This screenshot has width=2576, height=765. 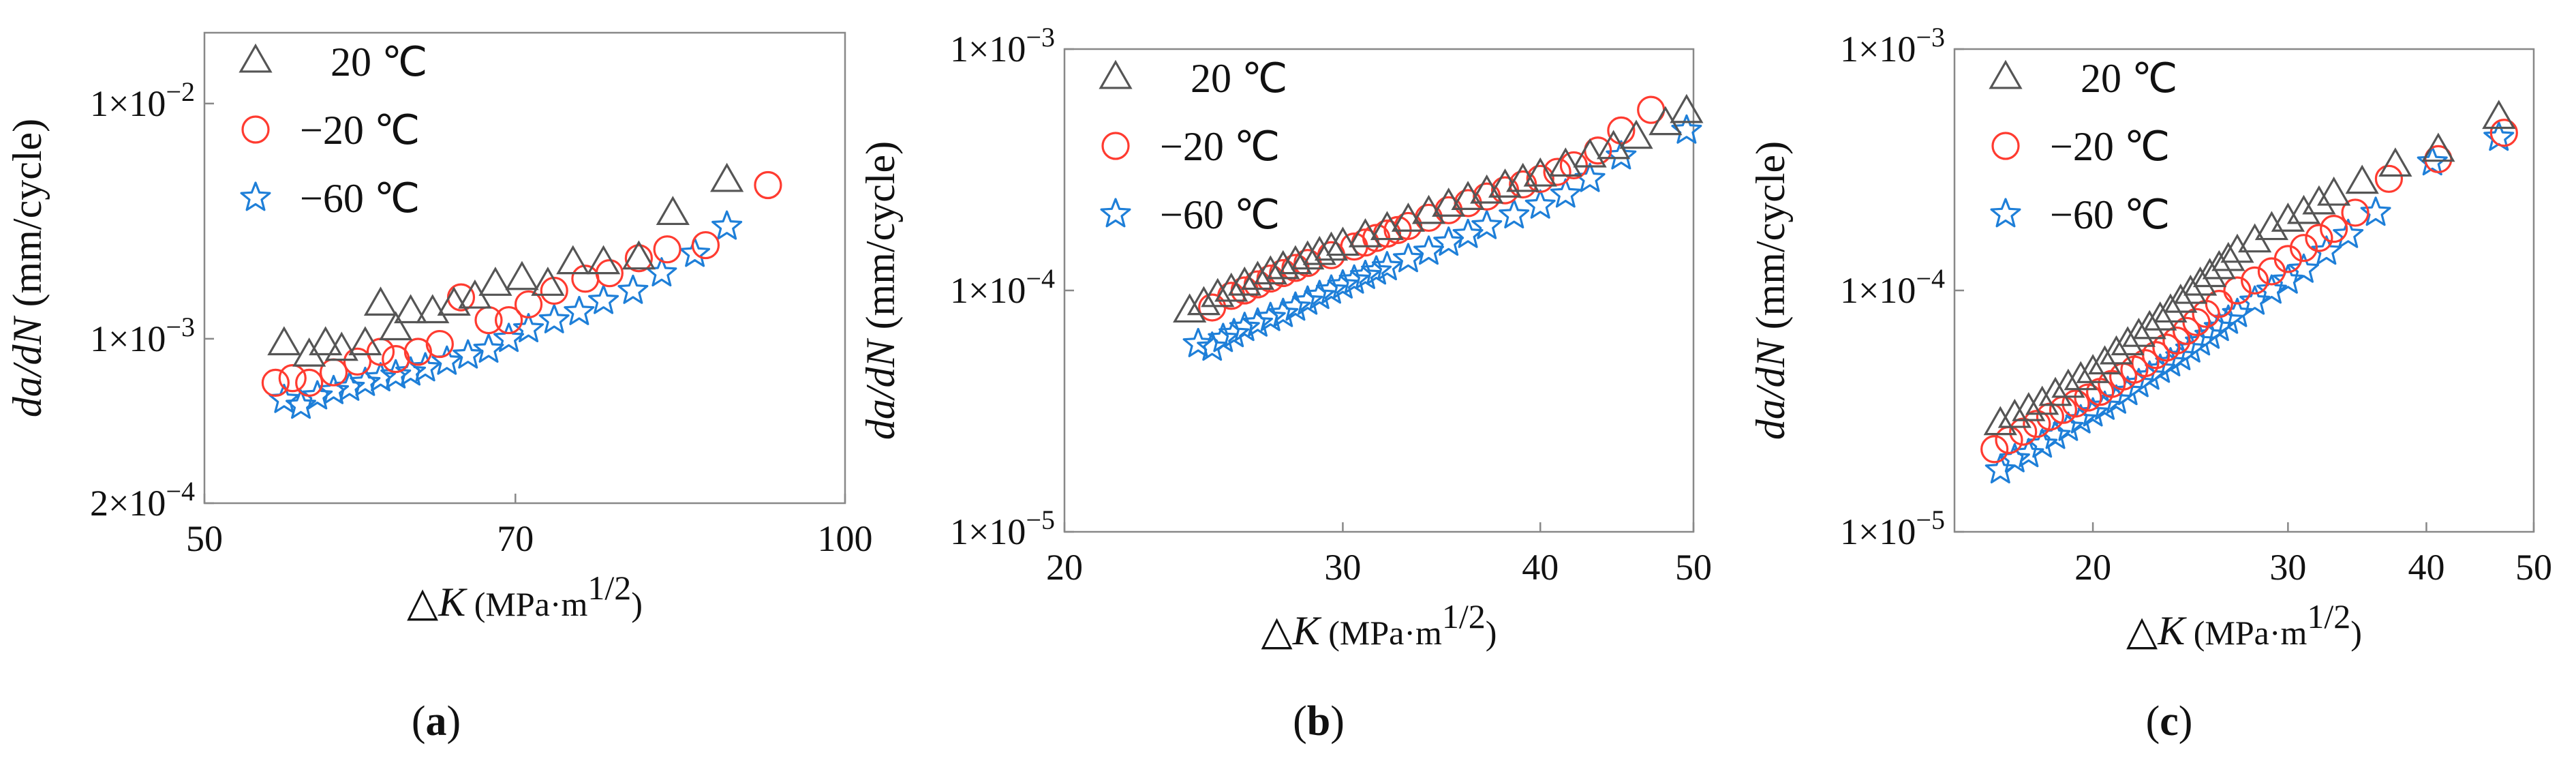 What do you see at coordinates (1379, 625) in the screenshot?
I see `x-axis-label: △K (MPa·m1/2)` at bounding box center [1379, 625].